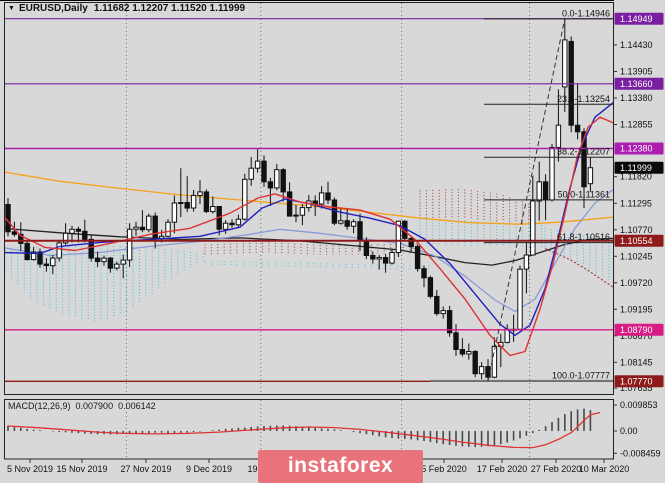 Image resolution: width=665 pixels, height=483 pixels. What do you see at coordinates (30, 469) in the screenshot?
I see `time-tick-label: 5 Nov 2019` at bounding box center [30, 469].